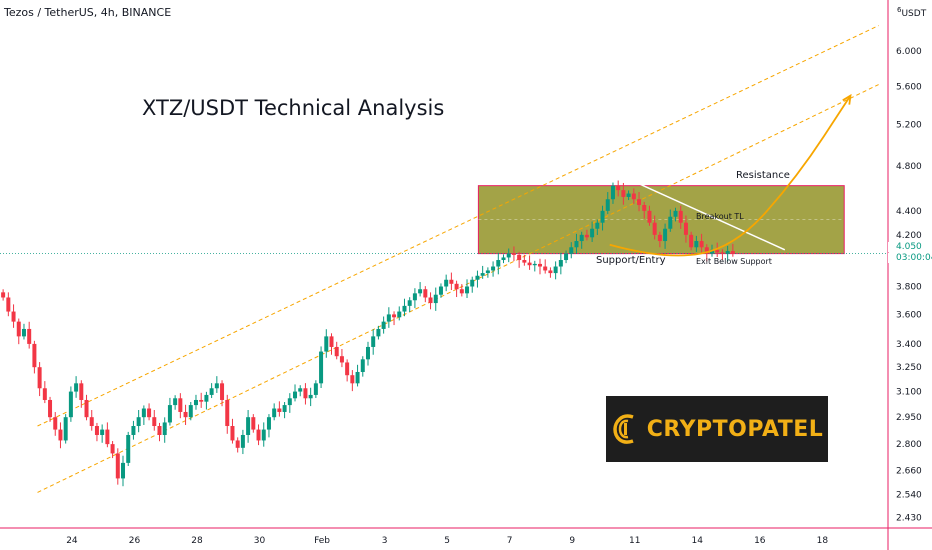 The image size is (932, 550). What do you see at coordinates (88, 12) in the screenshot?
I see `symbol-header: Tezos / TetherUS, 4h, BINANCE` at bounding box center [88, 12].